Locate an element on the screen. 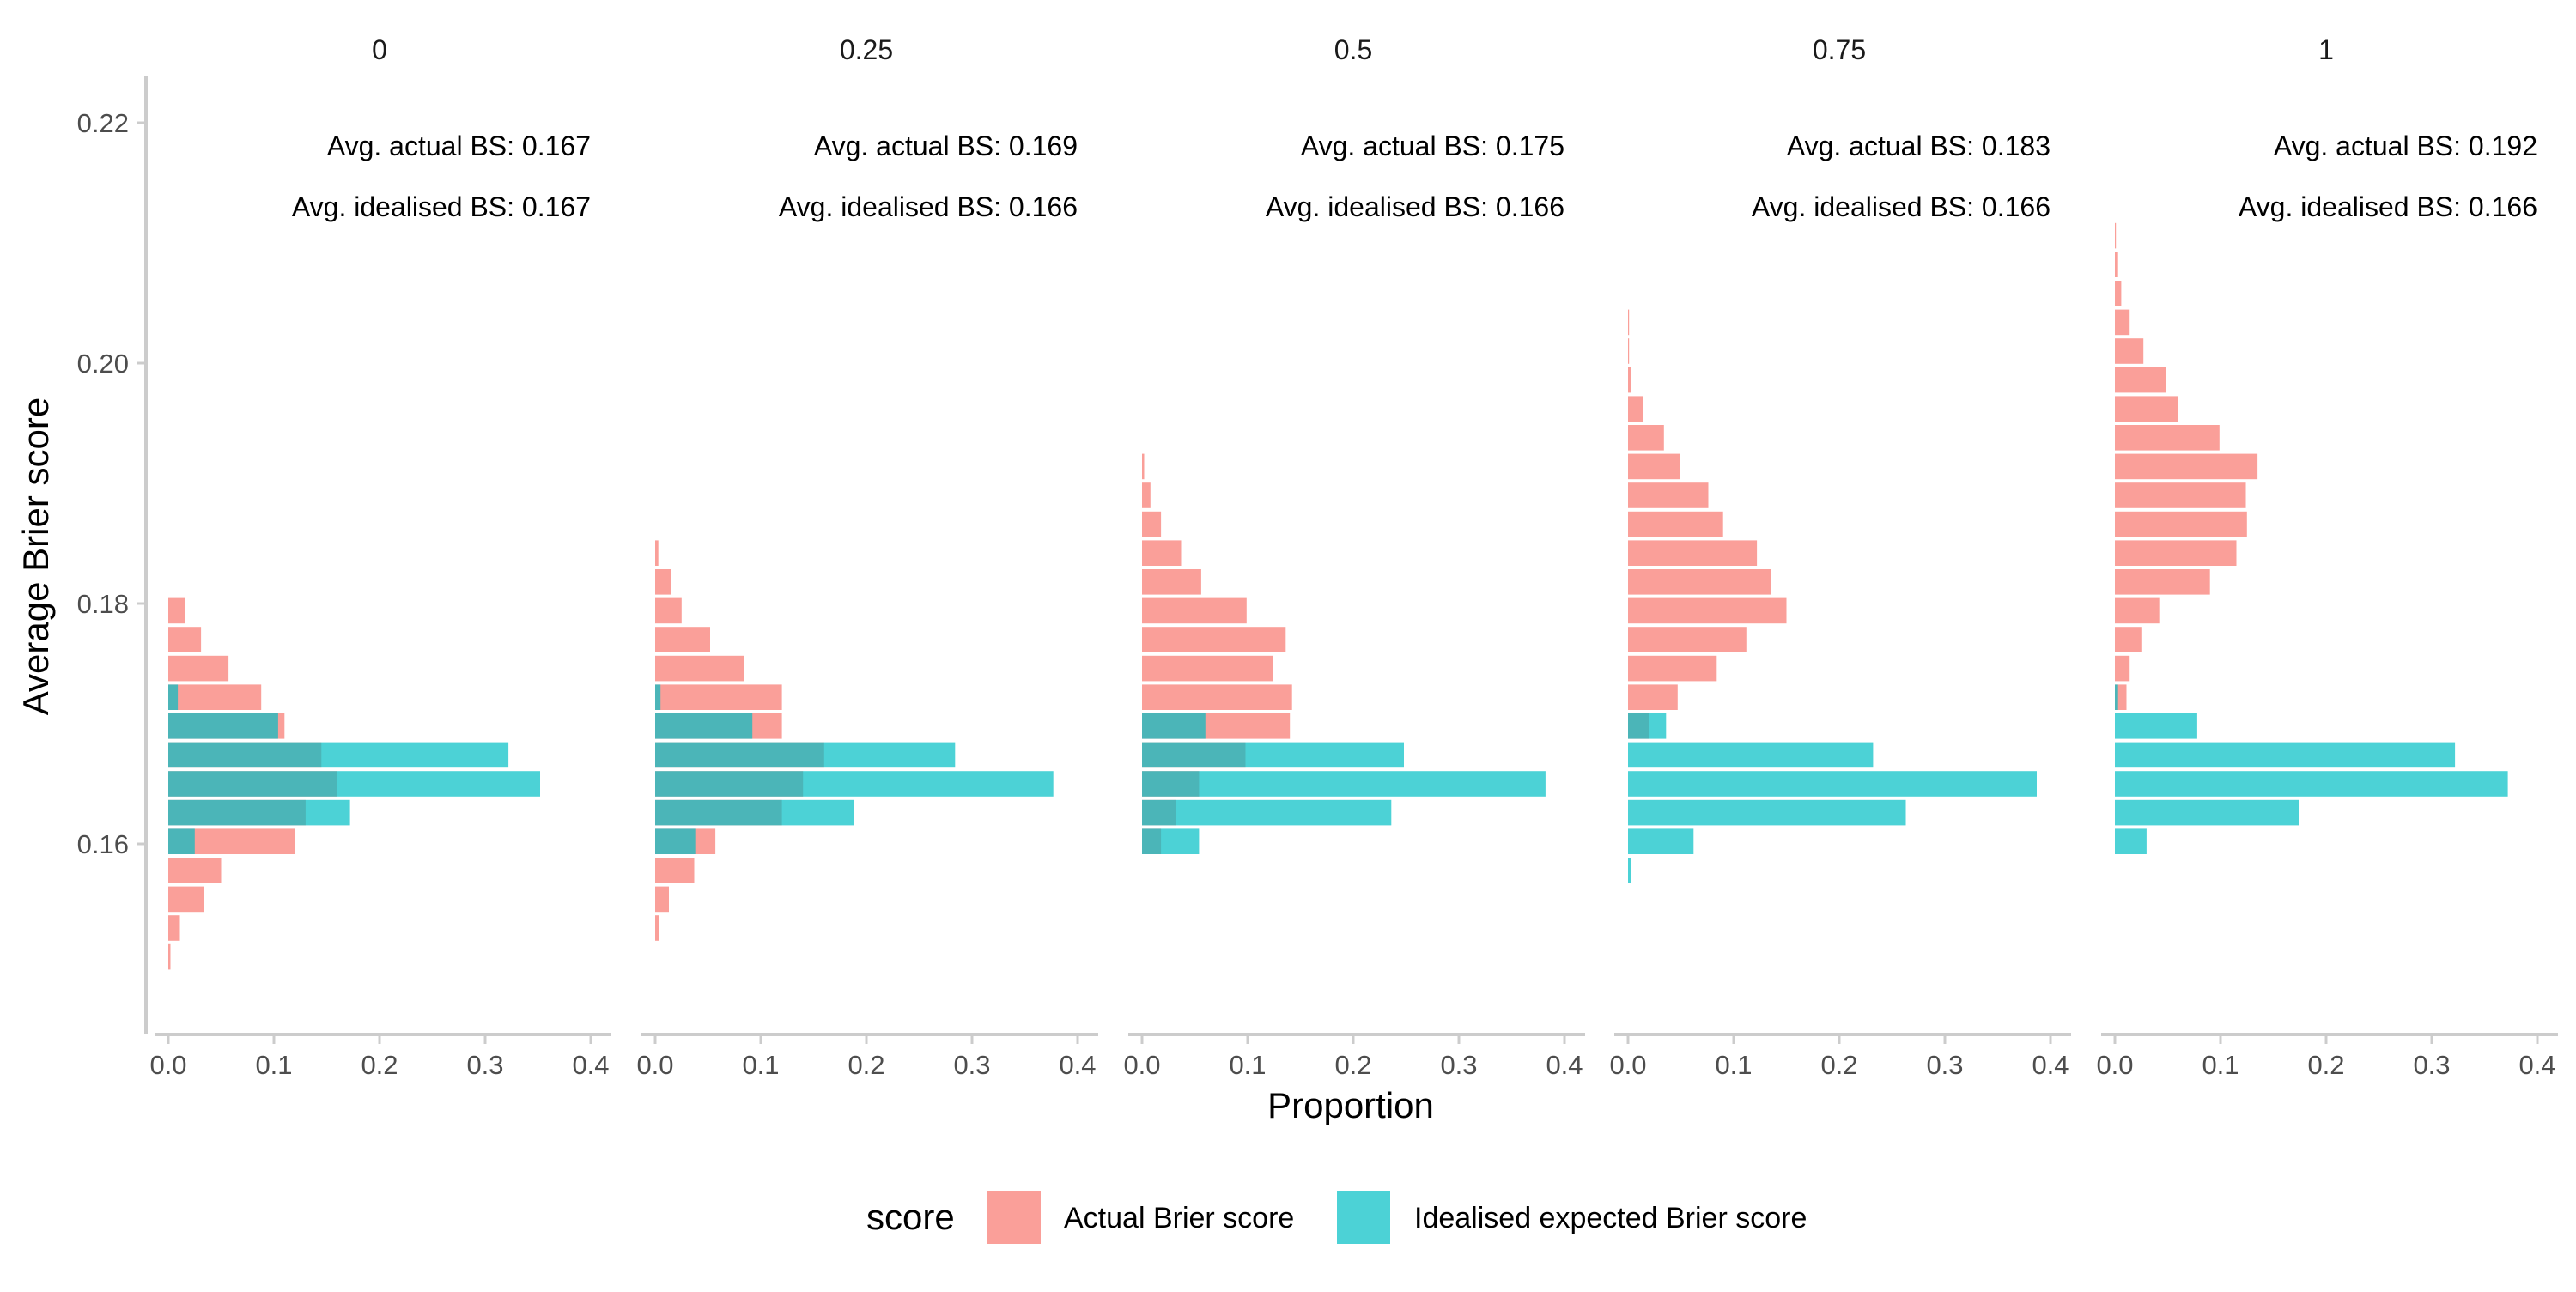 The image size is (2576, 1292). facet-strip-label: 0.5 is located at coordinates (1353, 49).